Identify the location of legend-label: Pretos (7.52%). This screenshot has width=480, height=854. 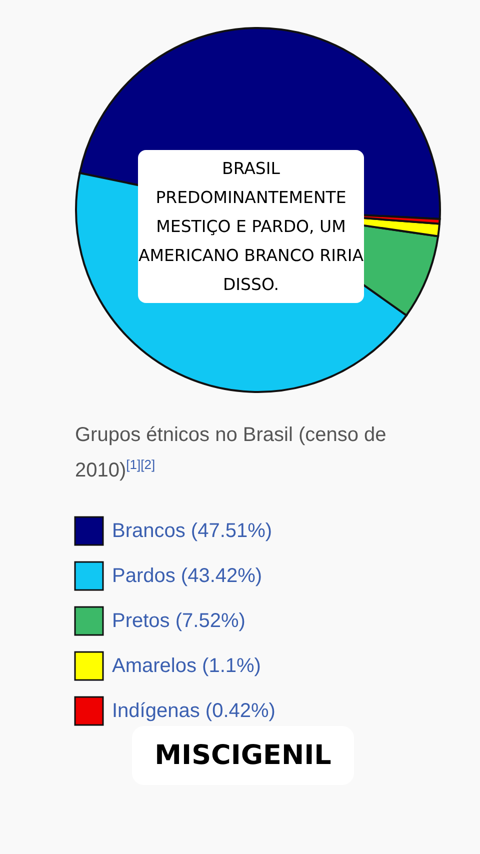
(179, 621).